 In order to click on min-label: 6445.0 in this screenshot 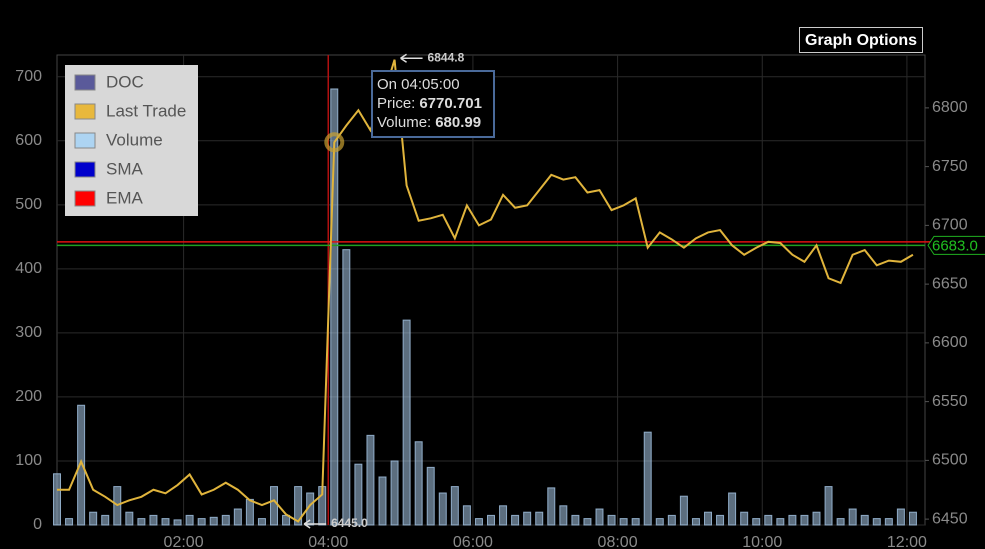, I will do `click(349, 523)`.